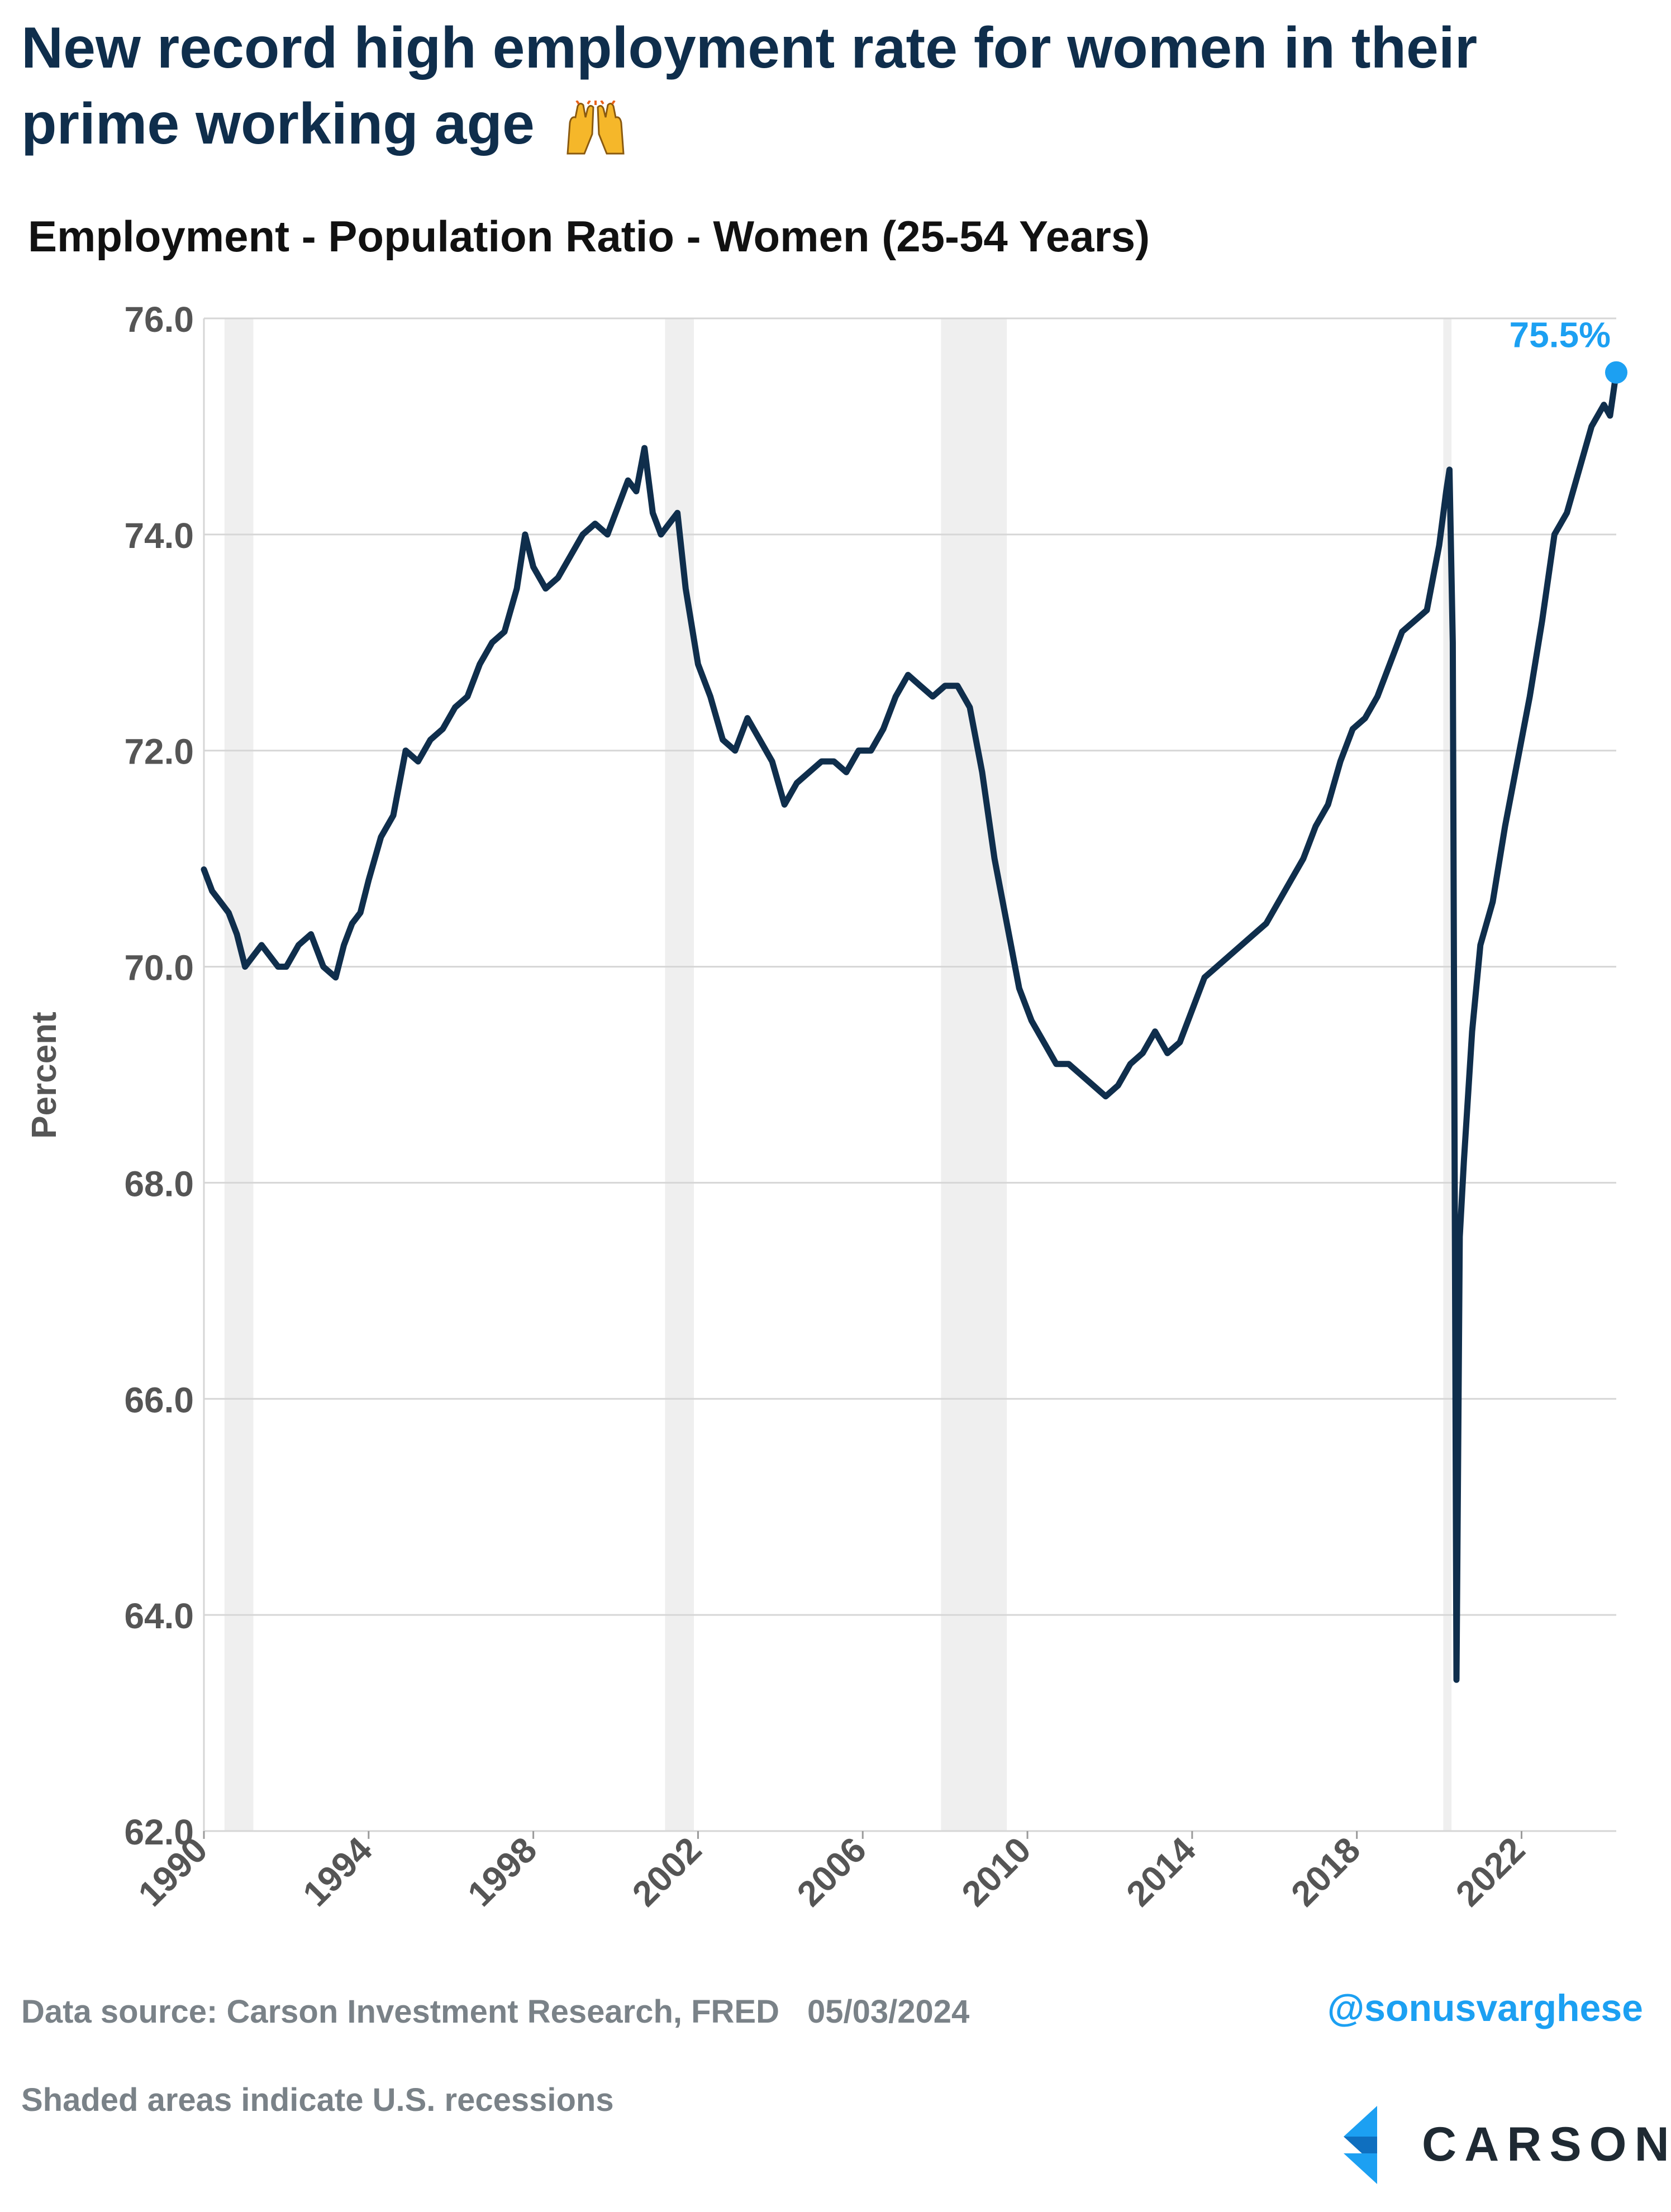 This screenshot has width=1671, height=2212. What do you see at coordinates (159, 968) in the screenshot?
I see `y-tick-label: 70.0` at bounding box center [159, 968].